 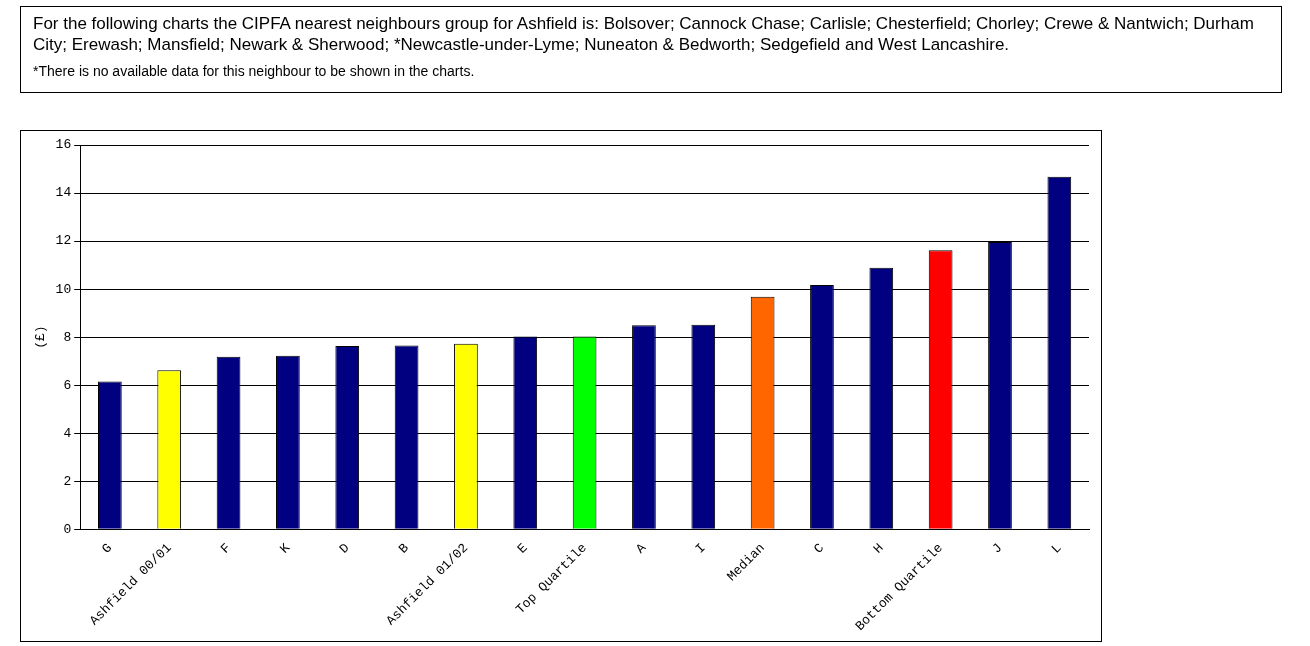 I want to click on x-tick-label: D, so click(x=344, y=548).